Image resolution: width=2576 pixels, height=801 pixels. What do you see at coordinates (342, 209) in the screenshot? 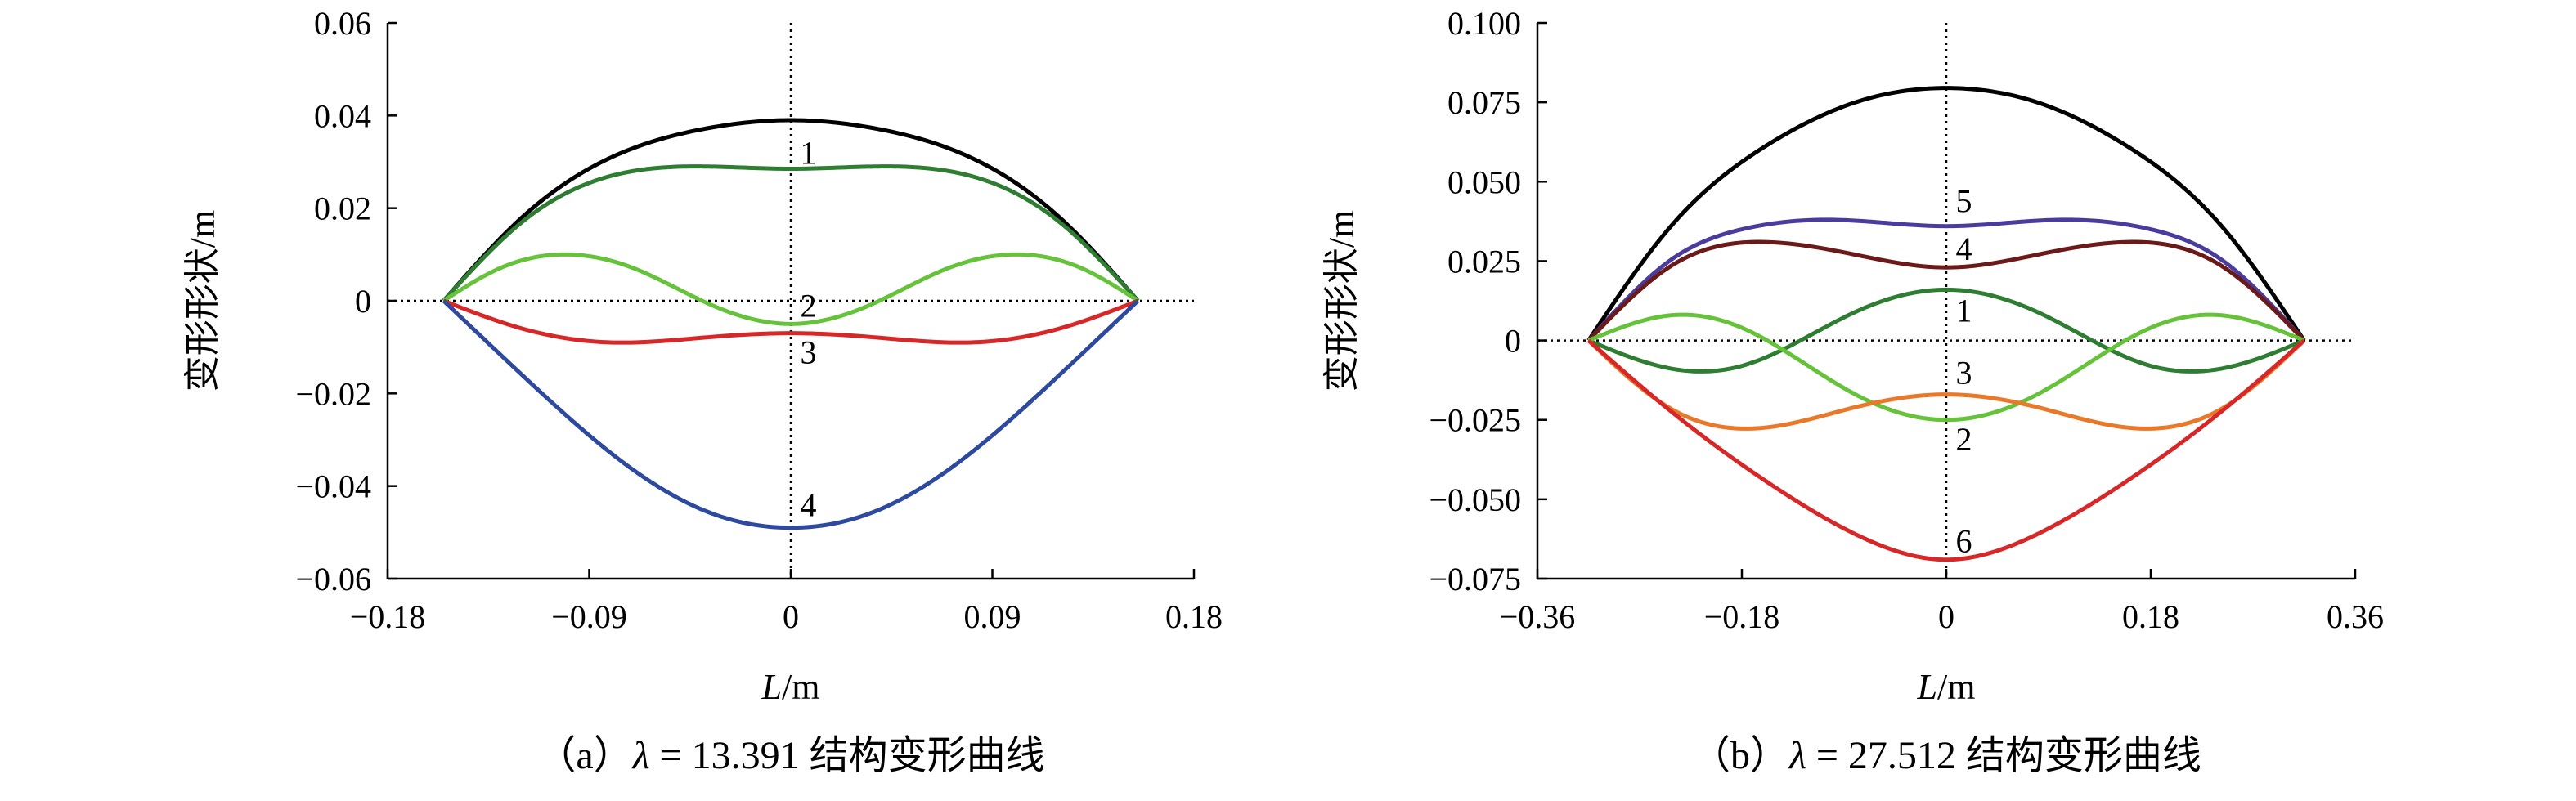
I see `y-tick-label: 0.02` at bounding box center [342, 209].